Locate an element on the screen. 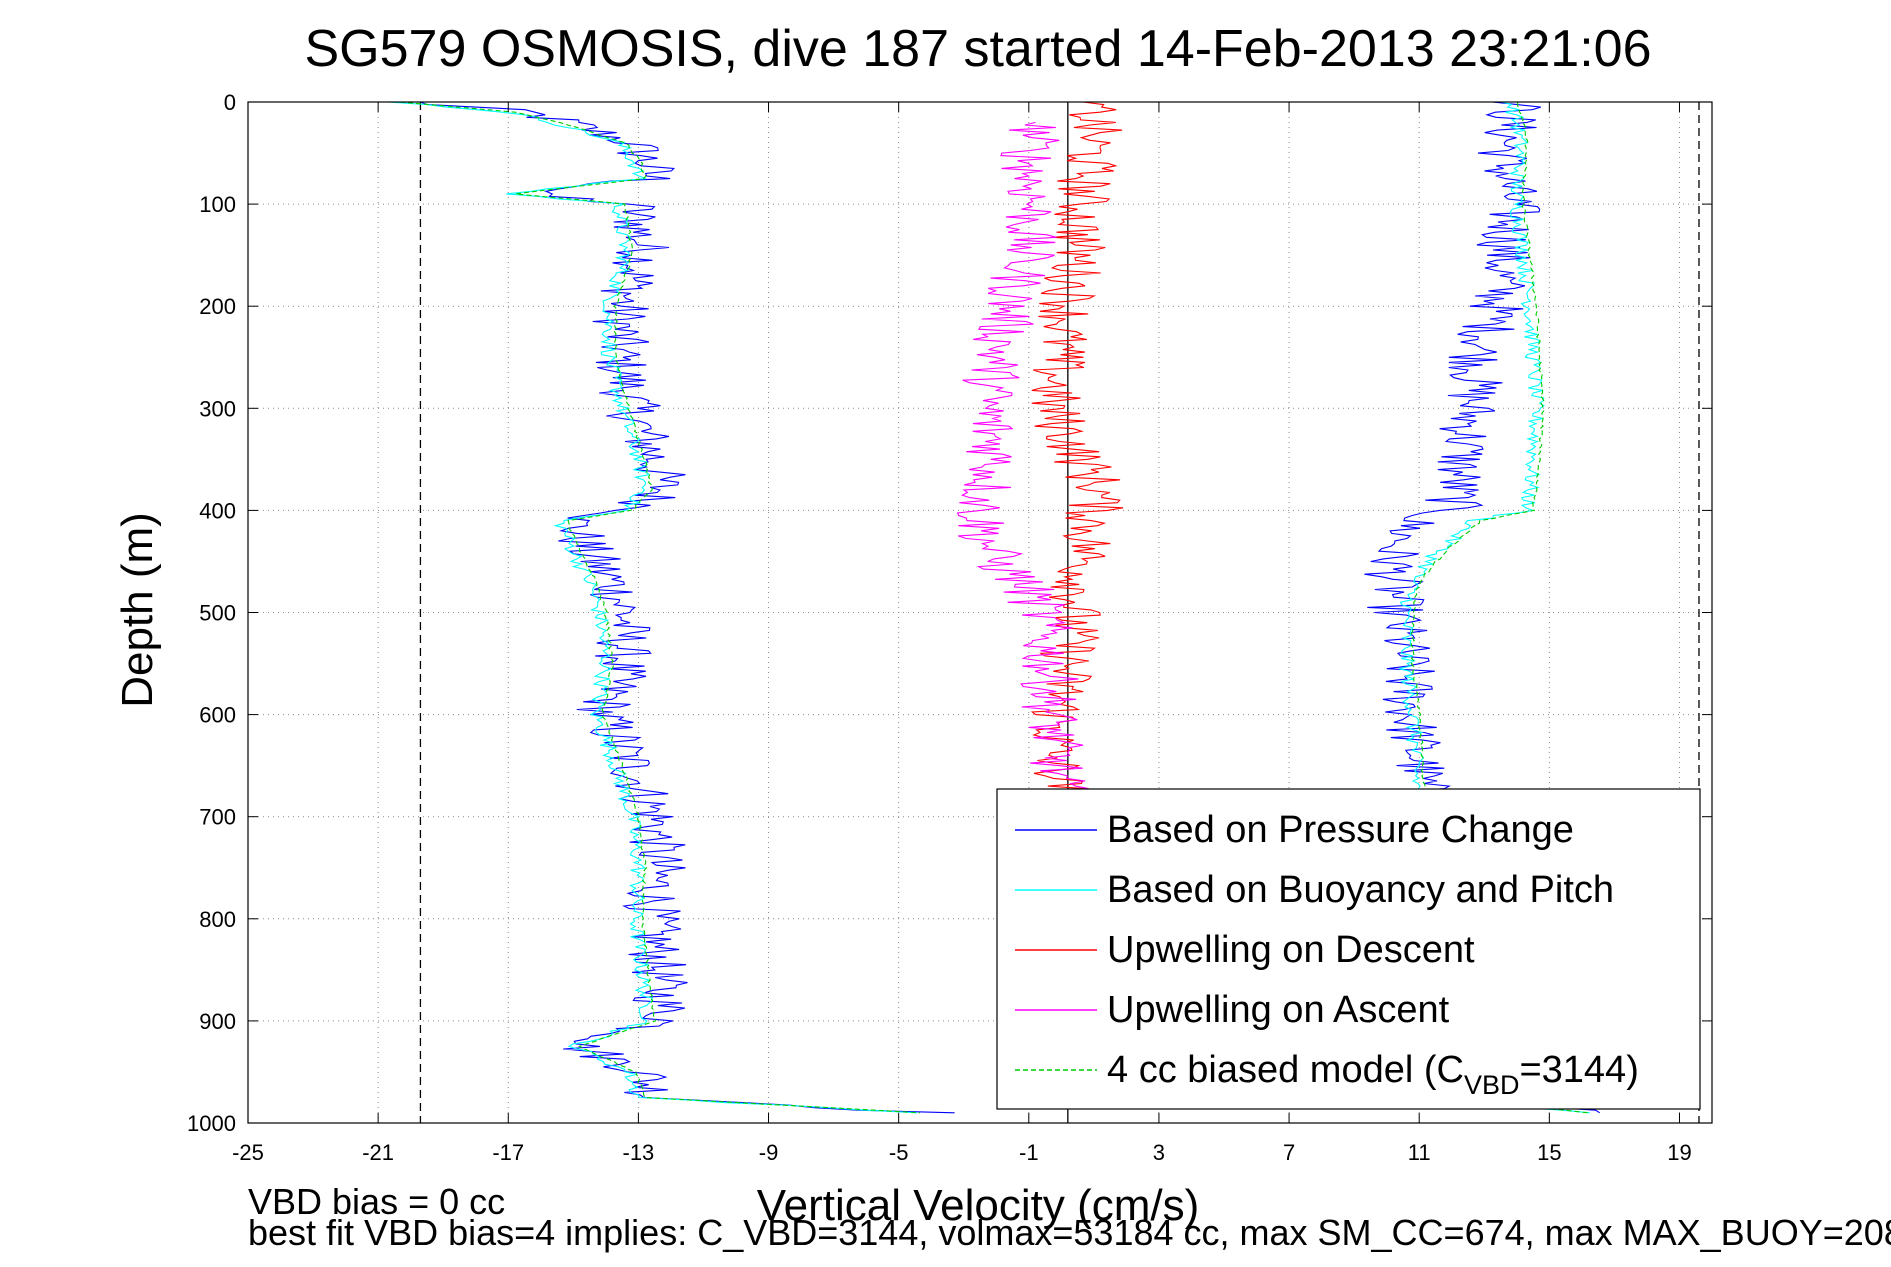  y-tick-label: 600 is located at coordinates (217, 715).